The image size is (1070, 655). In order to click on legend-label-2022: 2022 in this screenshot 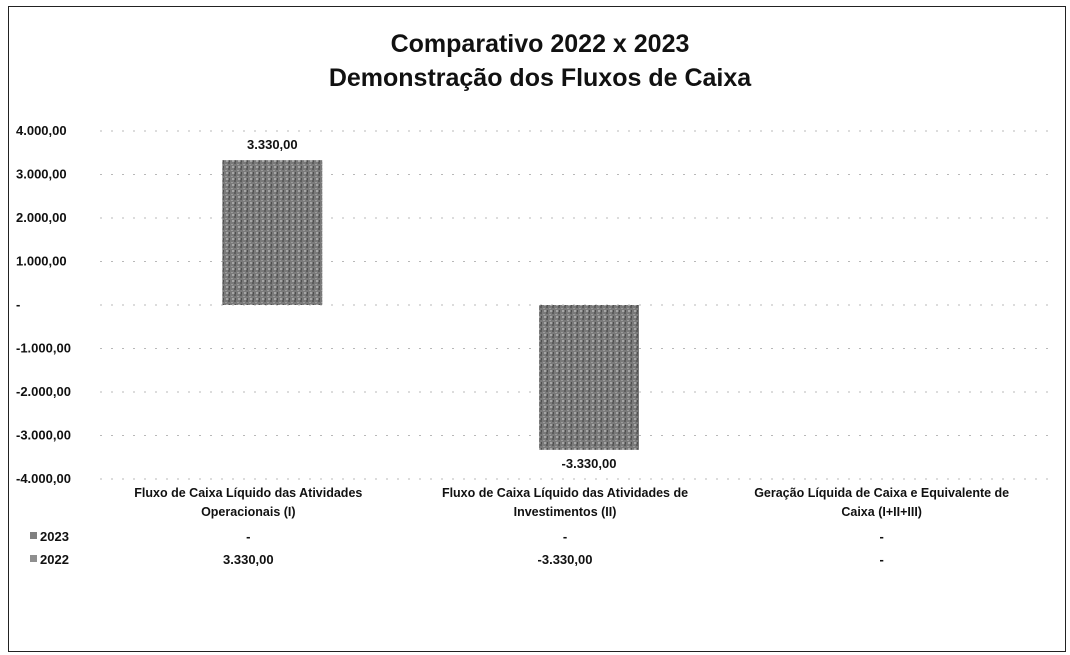, I will do `click(54, 559)`.